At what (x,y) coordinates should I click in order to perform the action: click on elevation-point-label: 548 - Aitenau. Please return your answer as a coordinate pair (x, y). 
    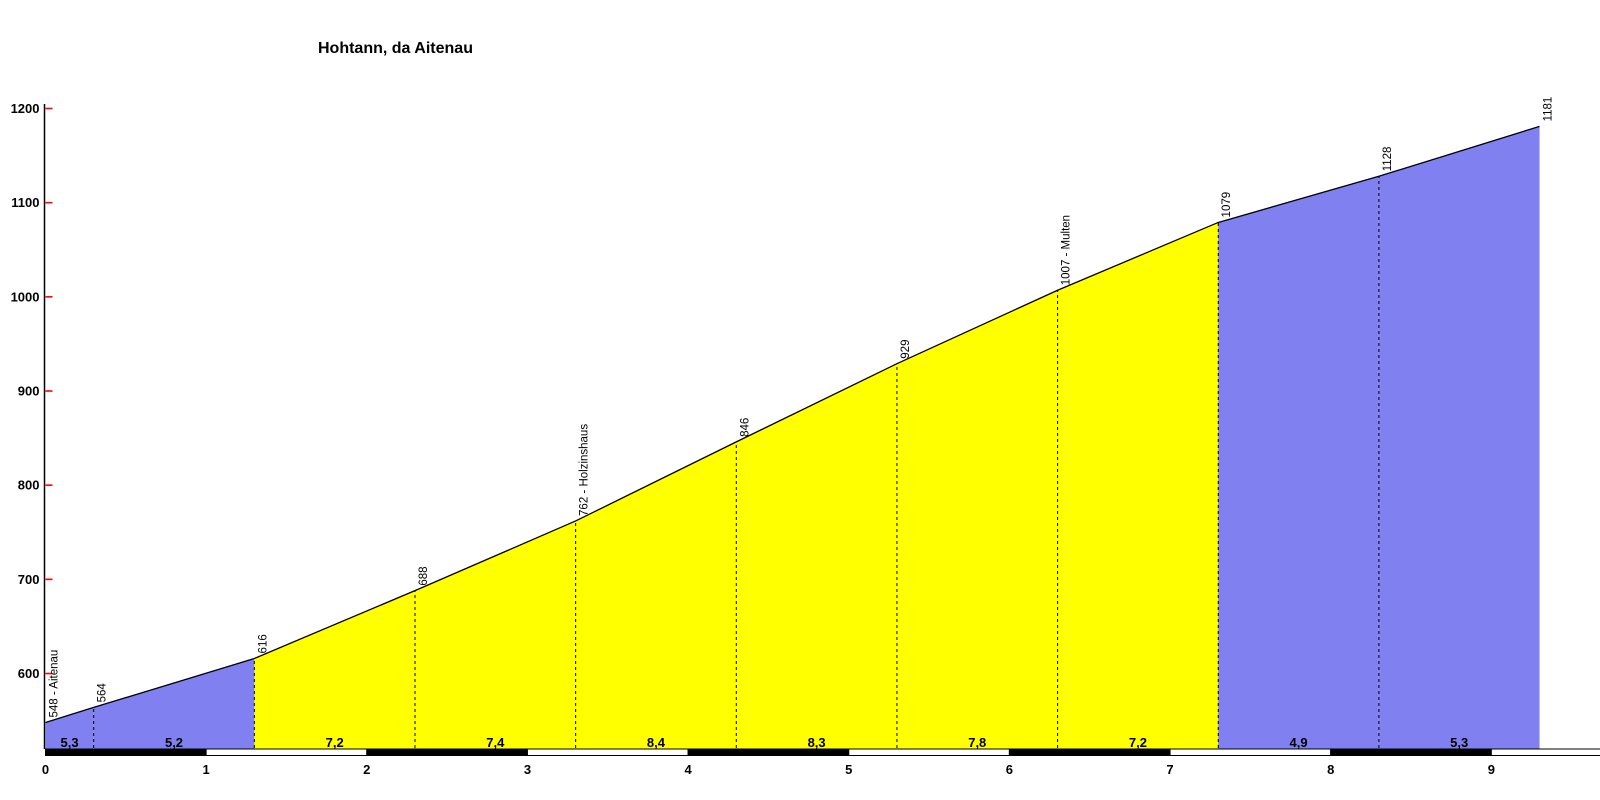
    Looking at the image, I should click on (55, 684).